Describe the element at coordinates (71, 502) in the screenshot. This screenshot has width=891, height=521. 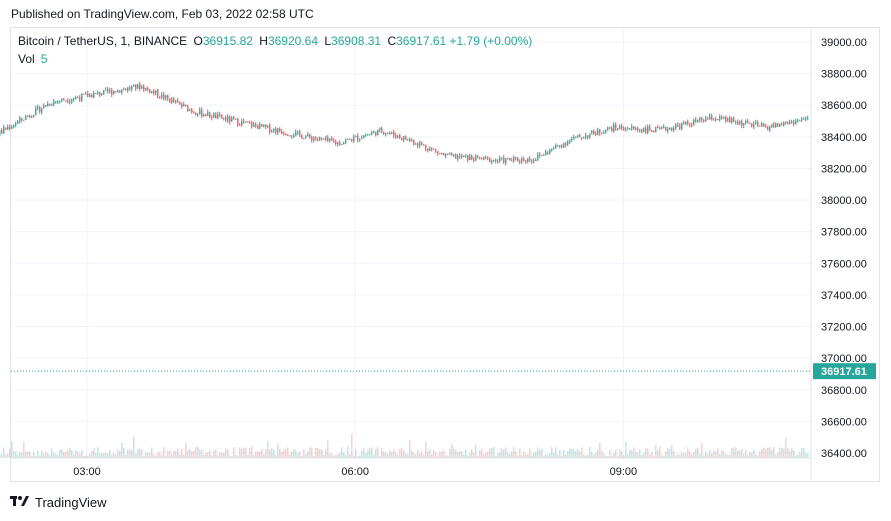
I see `tradingview-brand: TradingView` at that location.